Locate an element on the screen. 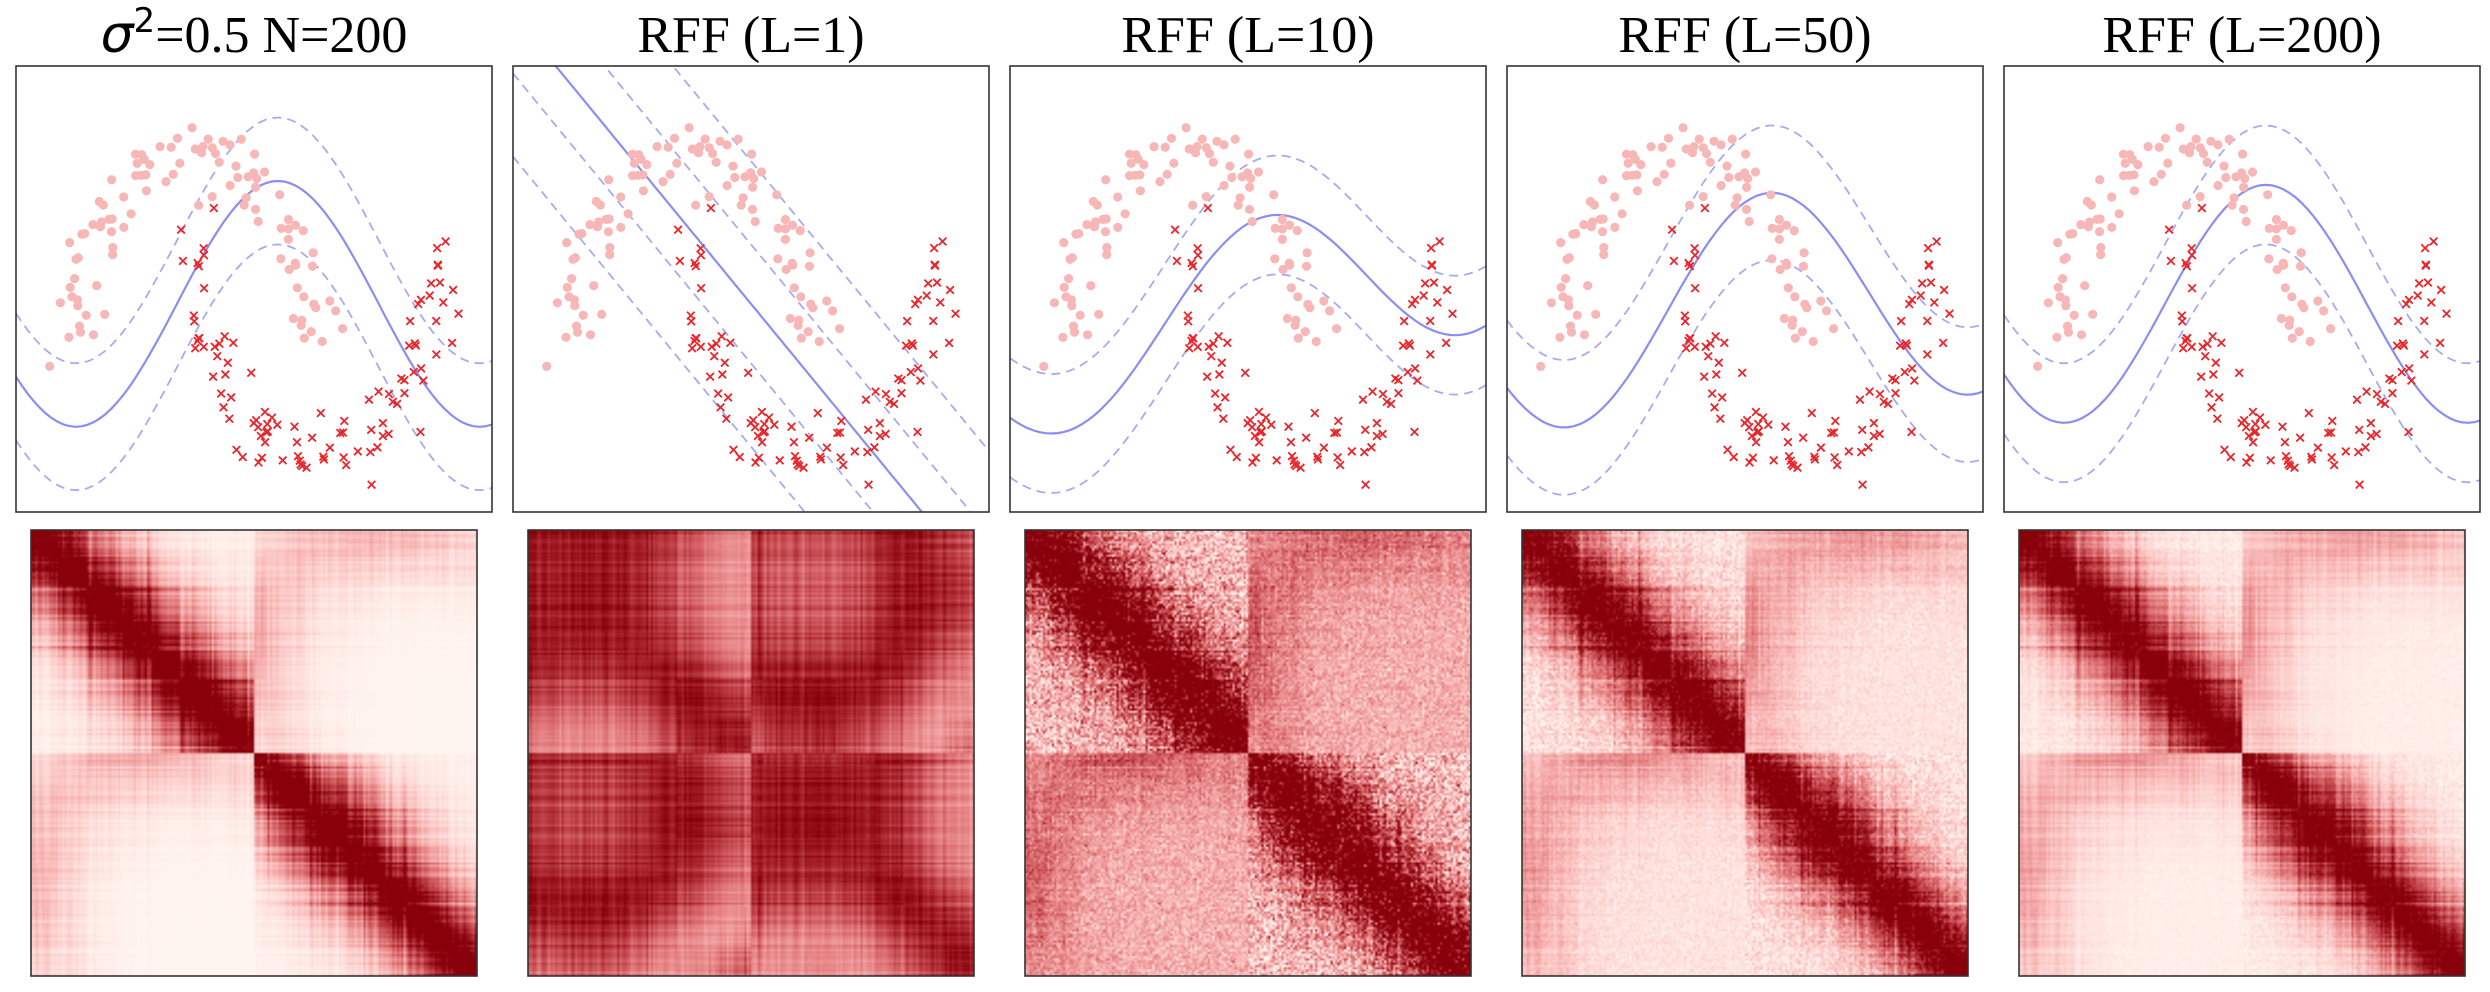 This screenshot has width=2490, height=992. margin-contour-upper is located at coordinates (254, 240).